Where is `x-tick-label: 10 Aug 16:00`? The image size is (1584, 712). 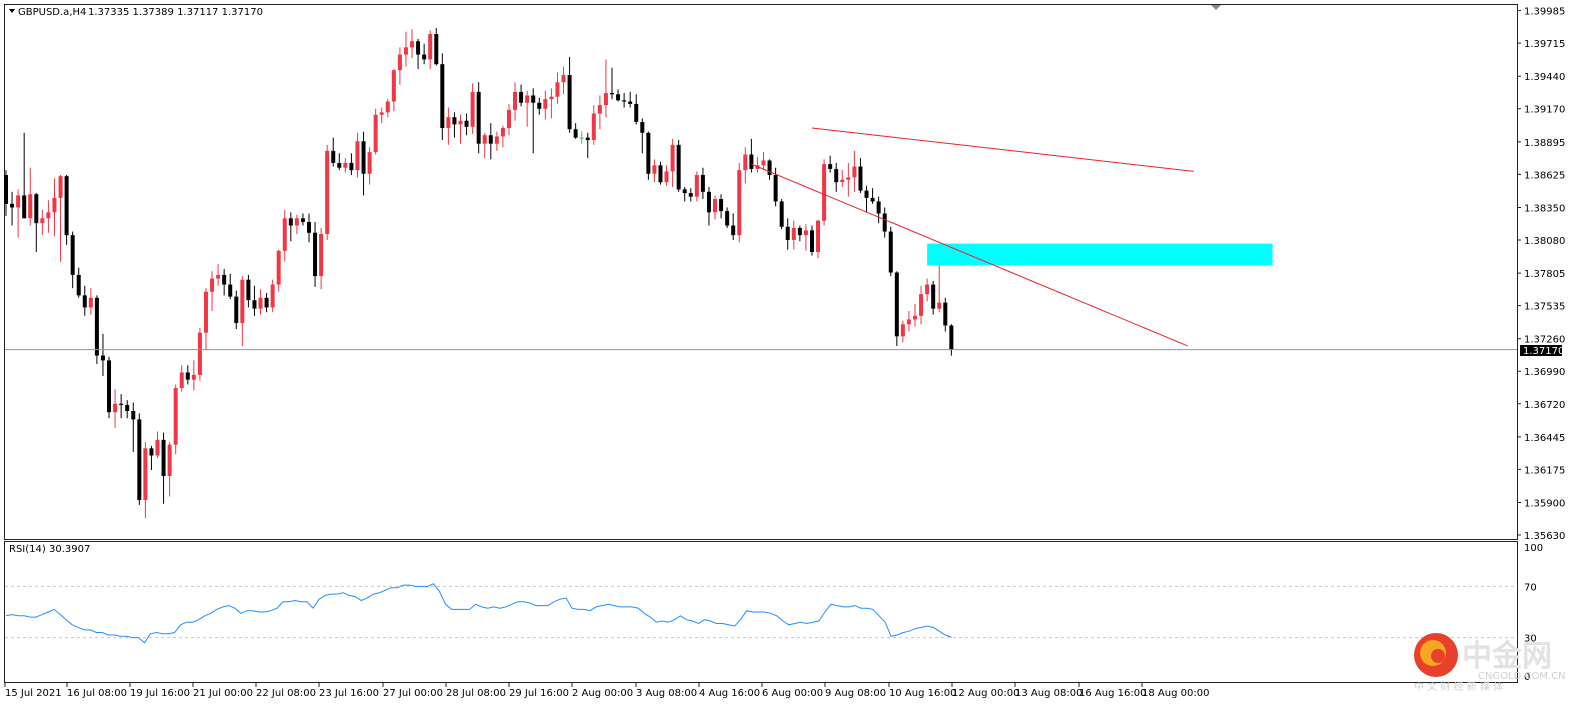
x-tick-label: 10 Aug 16:00 is located at coordinates (922, 693).